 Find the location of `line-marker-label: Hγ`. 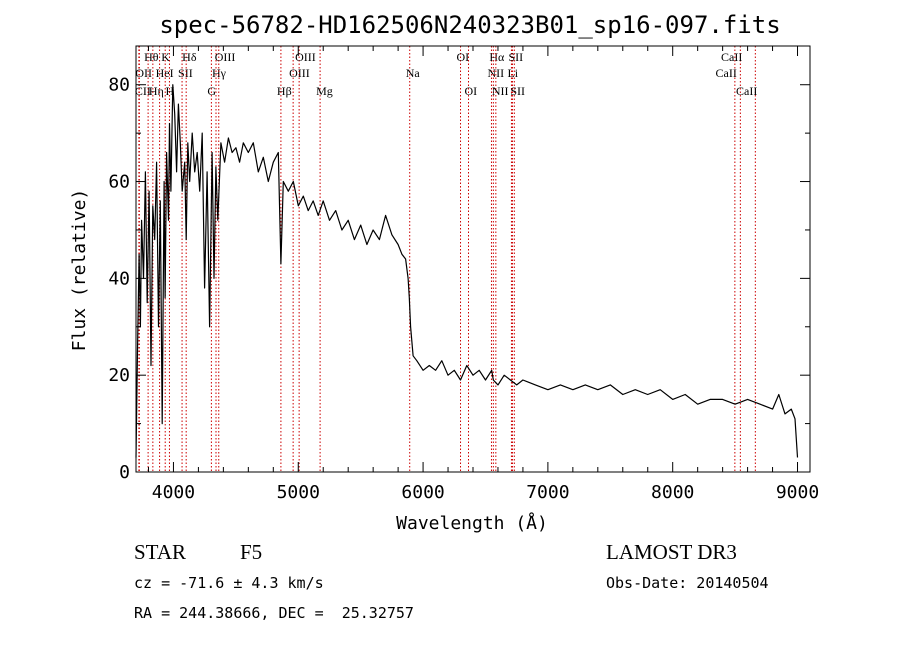

line-marker-label: Hγ is located at coordinates (219, 73).